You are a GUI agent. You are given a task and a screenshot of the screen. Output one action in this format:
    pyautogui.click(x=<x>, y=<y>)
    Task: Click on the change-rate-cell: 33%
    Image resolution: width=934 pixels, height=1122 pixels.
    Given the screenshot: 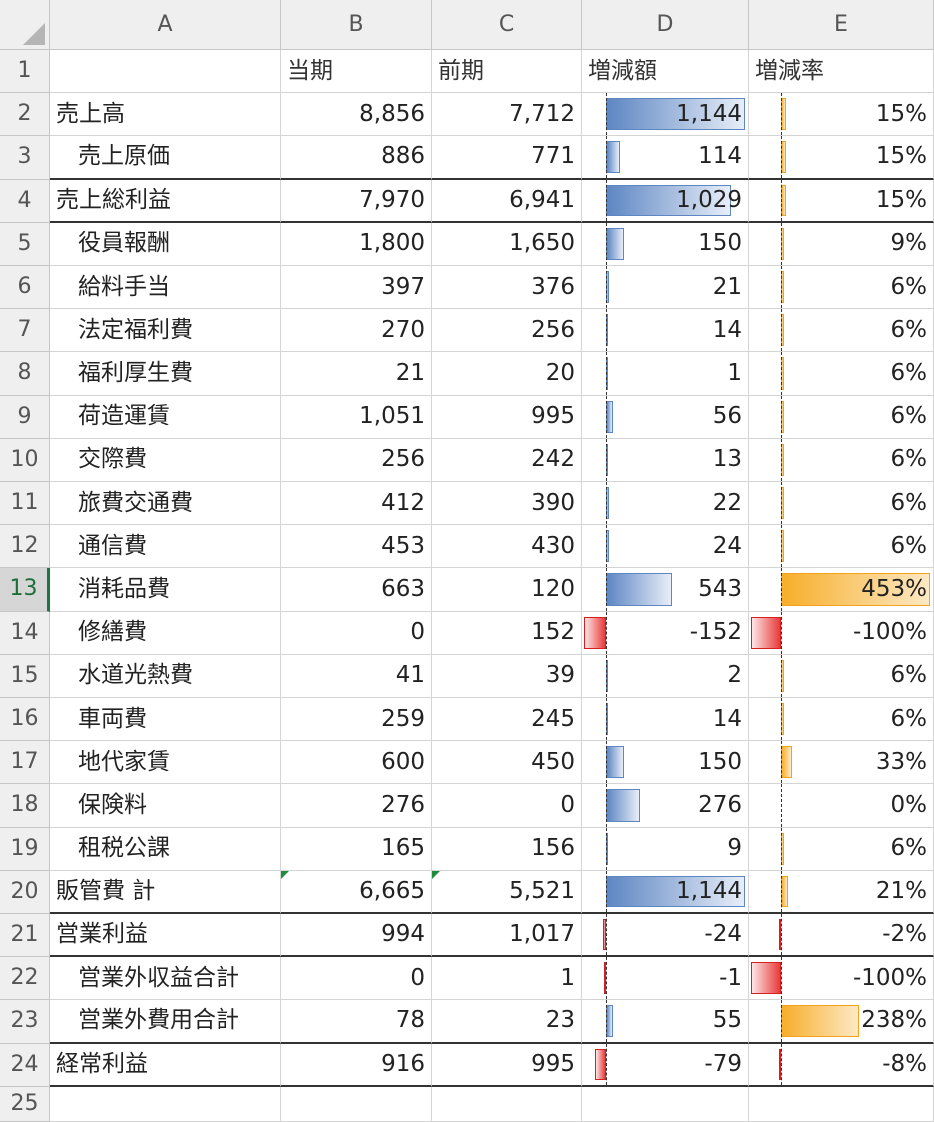 What is the action you would take?
    pyautogui.click(x=841, y=763)
    